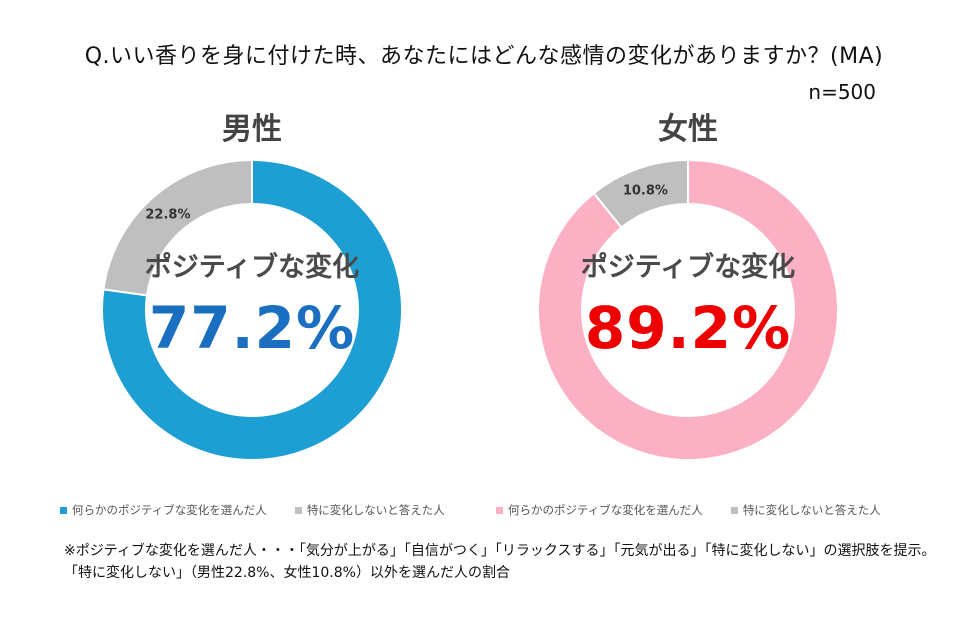  Describe the element at coordinates (842, 92) in the screenshot. I see `sample-size: n=500` at that location.